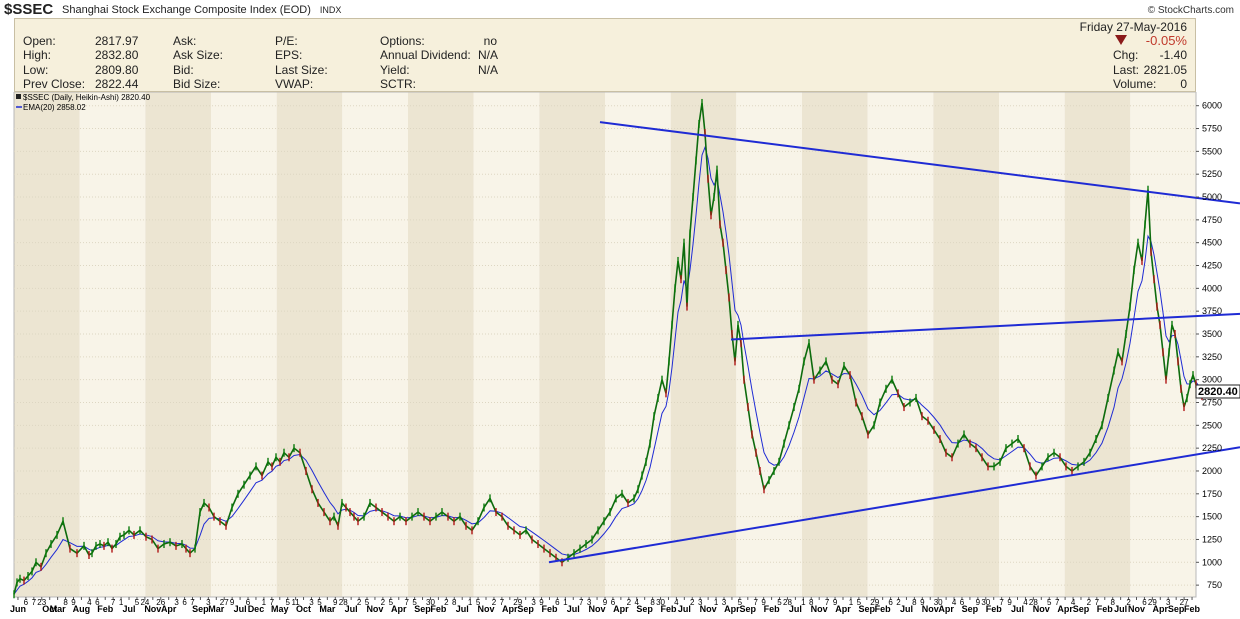 This screenshot has width=1240, height=619. What do you see at coordinates (1173, 55) in the screenshot?
I see `chg-value: -1.40` at bounding box center [1173, 55].